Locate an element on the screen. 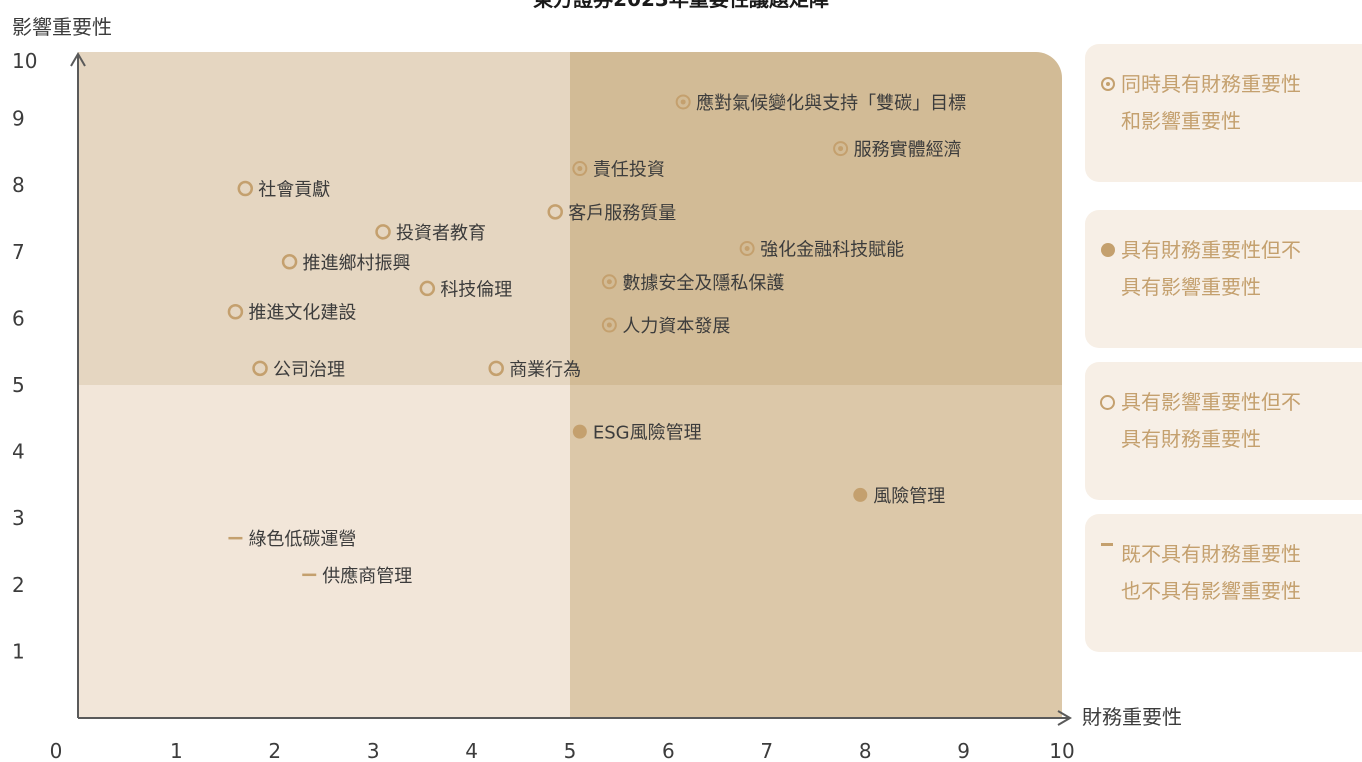 The height and width of the screenshot is (762, 1362). dot-ring-icon is located at coordinates (1110, 84).